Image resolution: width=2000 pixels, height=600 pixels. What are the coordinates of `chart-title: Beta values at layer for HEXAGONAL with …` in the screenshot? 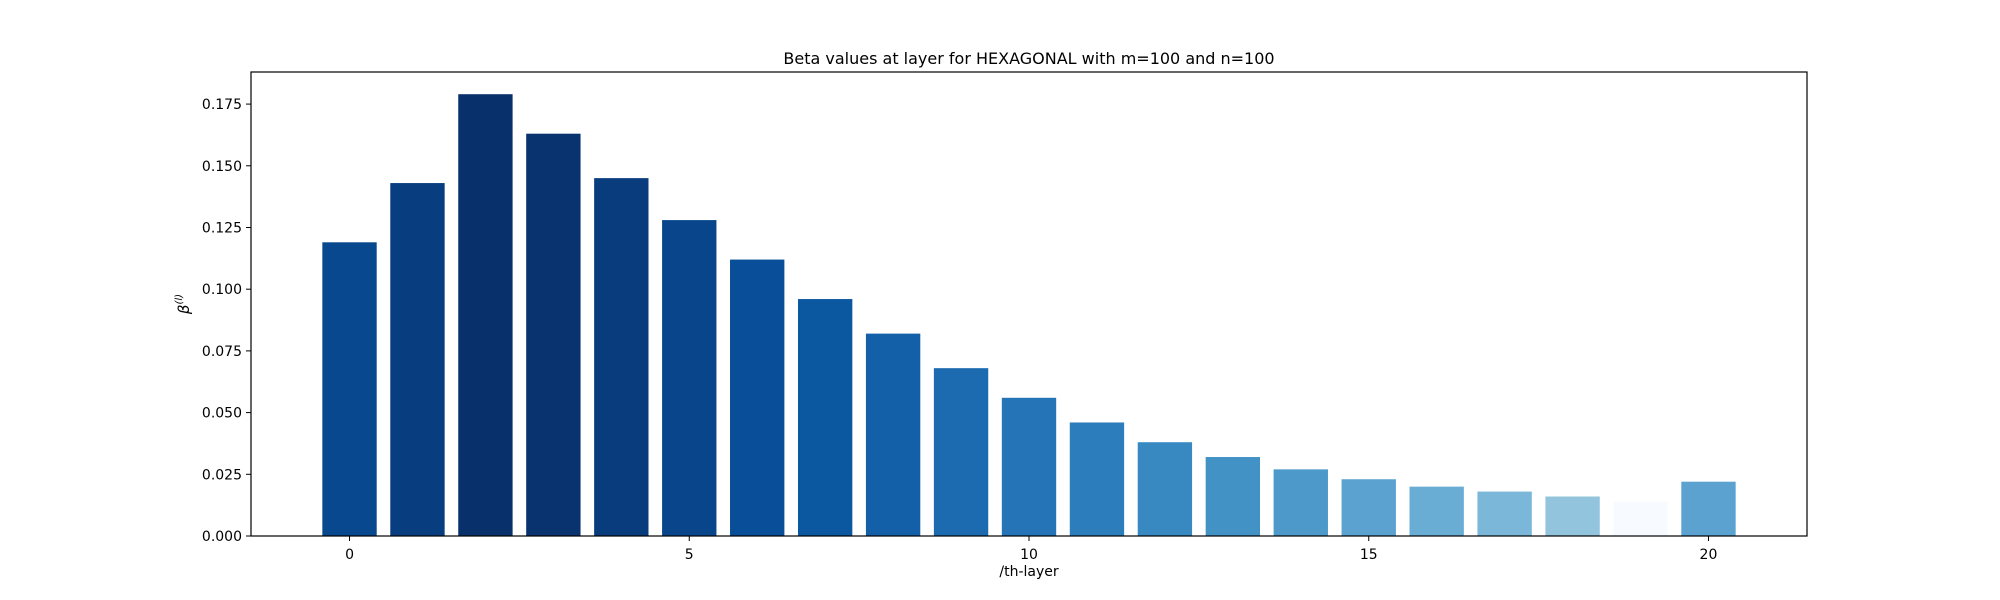 It's located at (1028, 58).